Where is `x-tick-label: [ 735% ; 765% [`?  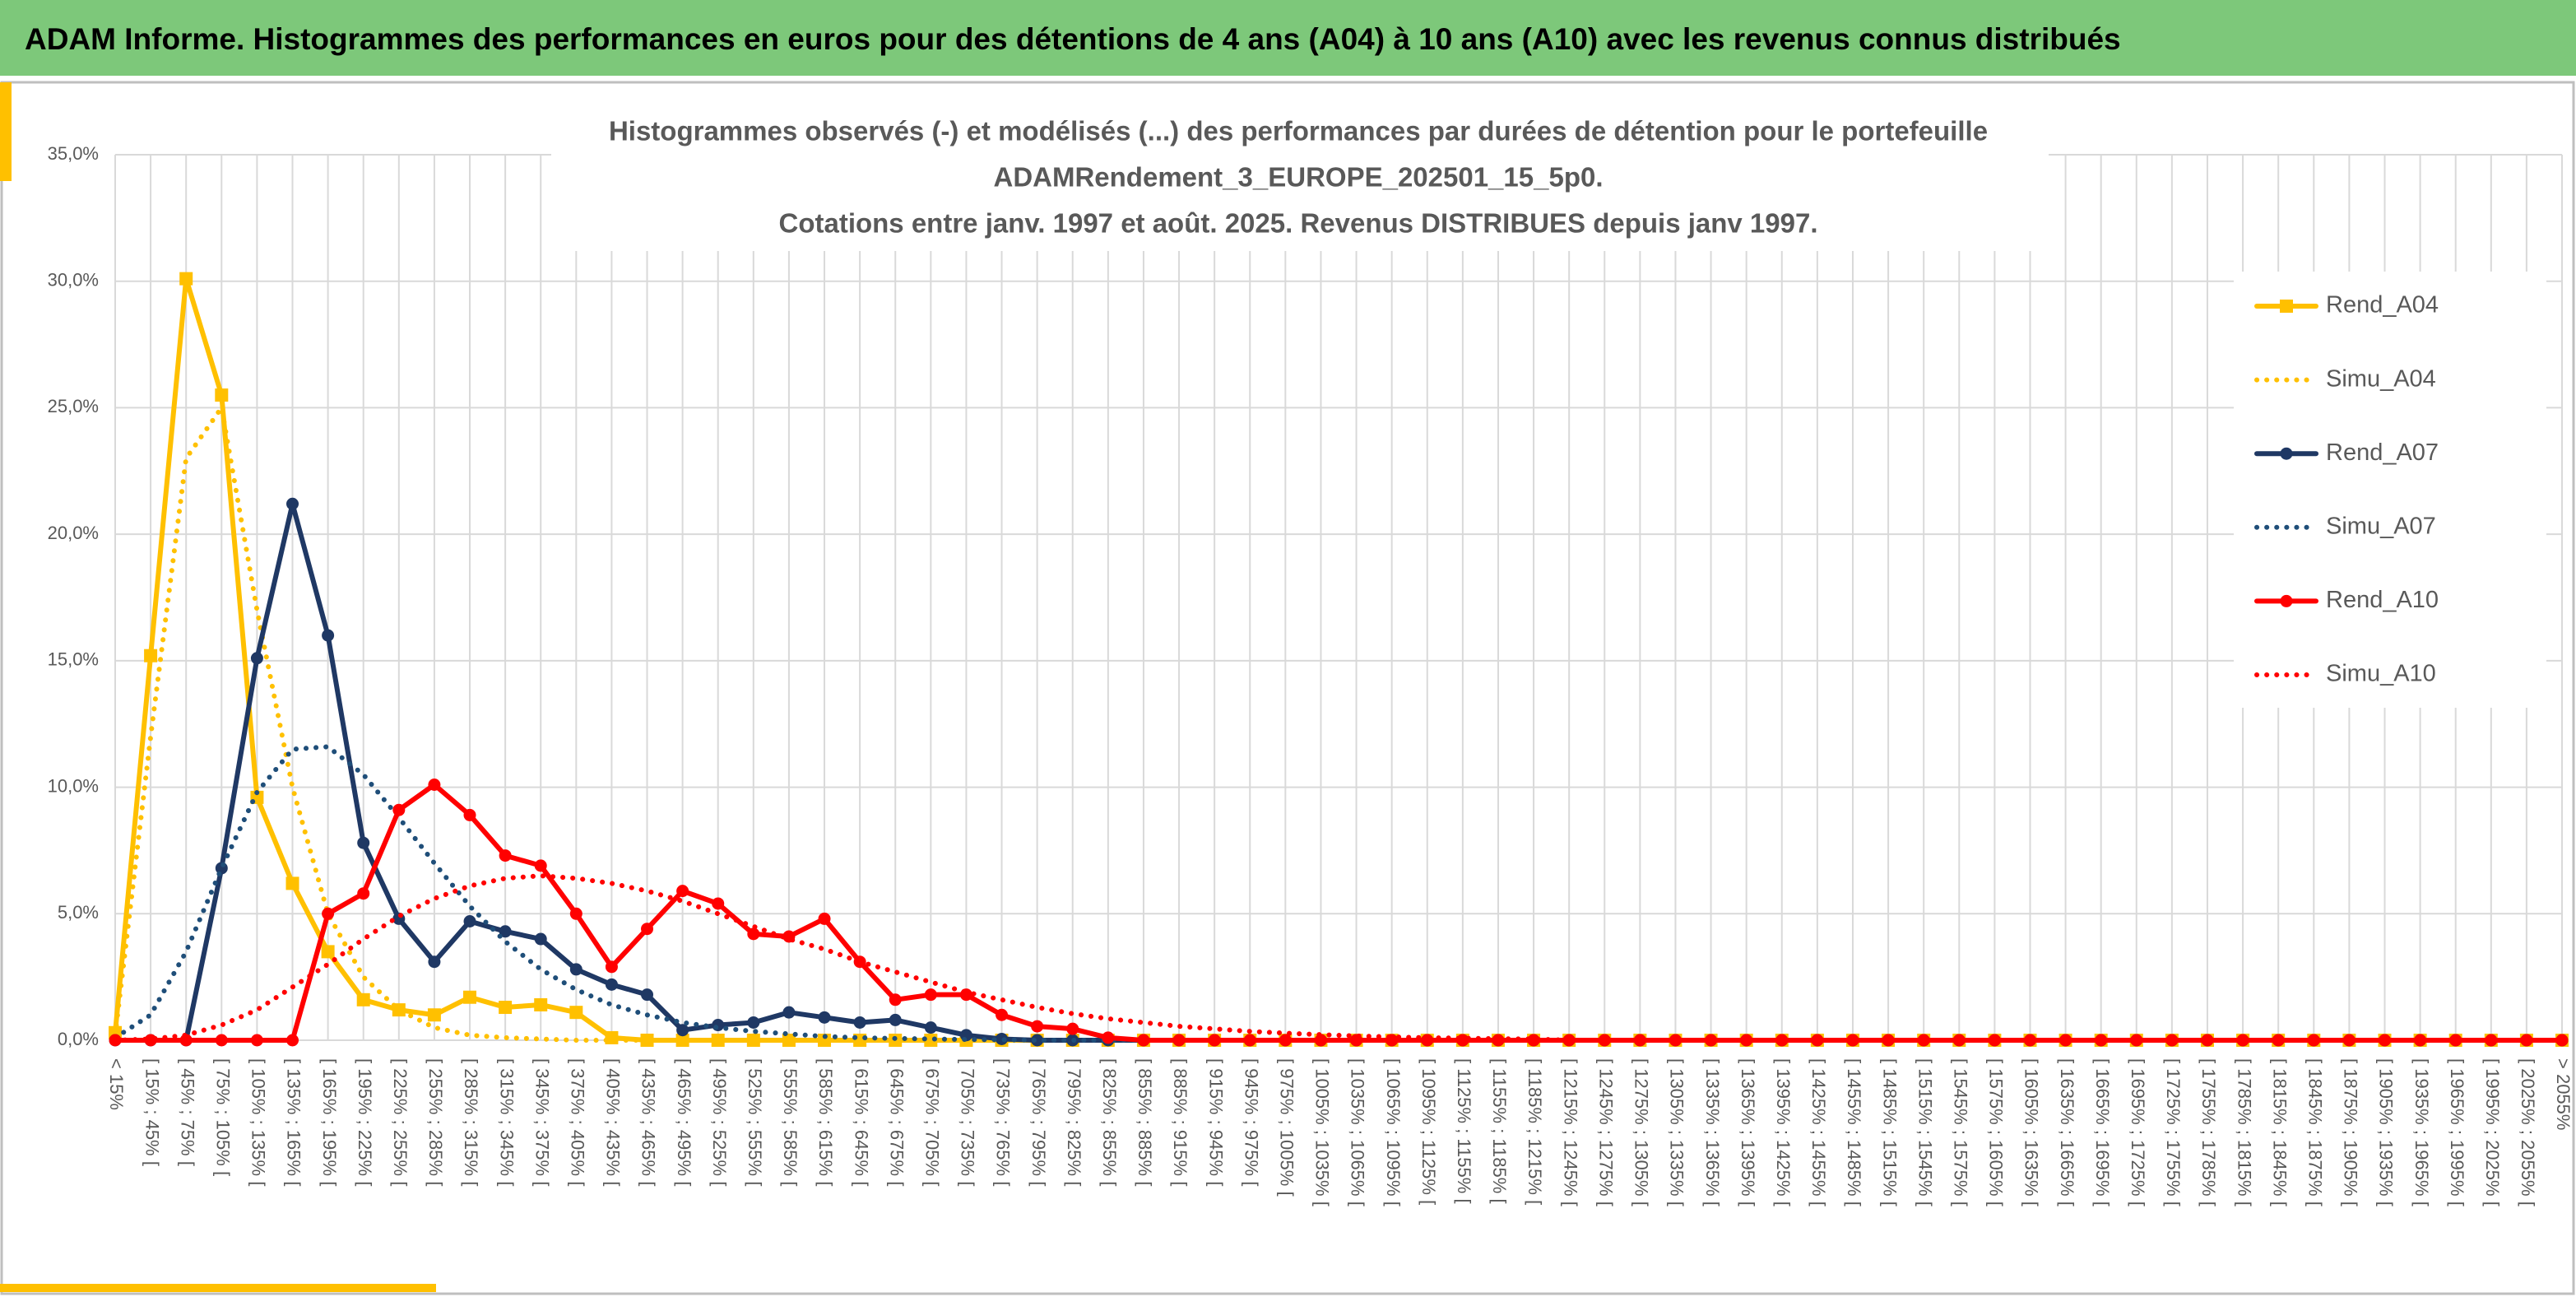 x-tick-label: [ 735% ; 765% [ is located at coordinates (1004, 1122).